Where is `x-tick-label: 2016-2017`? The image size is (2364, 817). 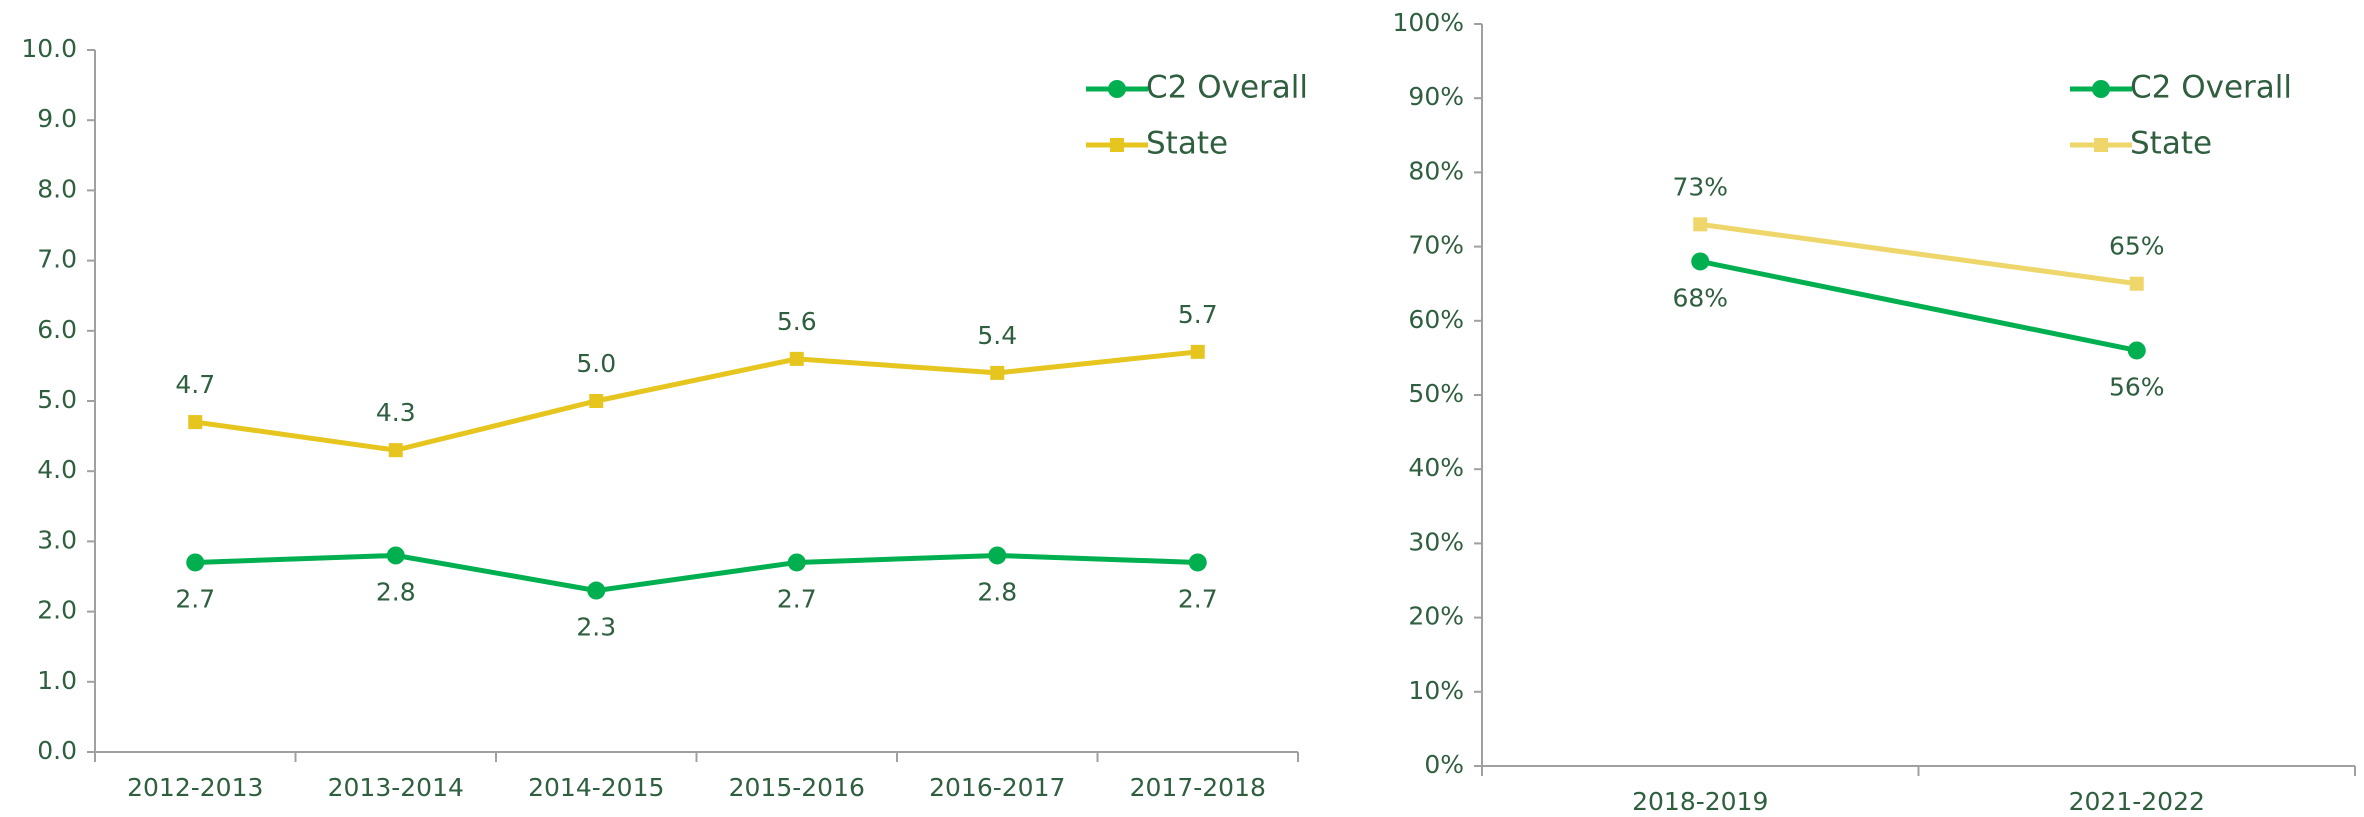 x-tick-label: 2016-2017 is located at coordinates (997, 787).